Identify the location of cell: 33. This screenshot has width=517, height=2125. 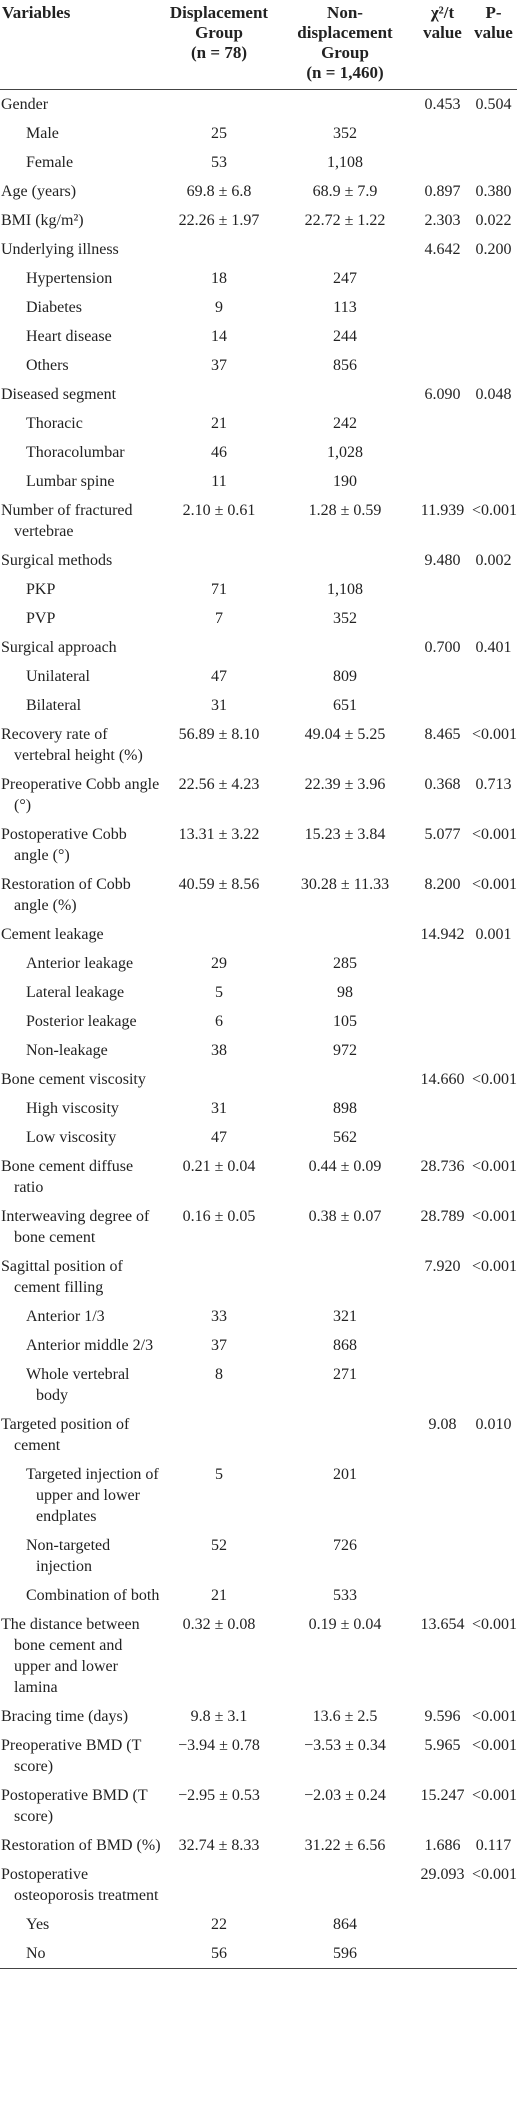
(219, 1316).